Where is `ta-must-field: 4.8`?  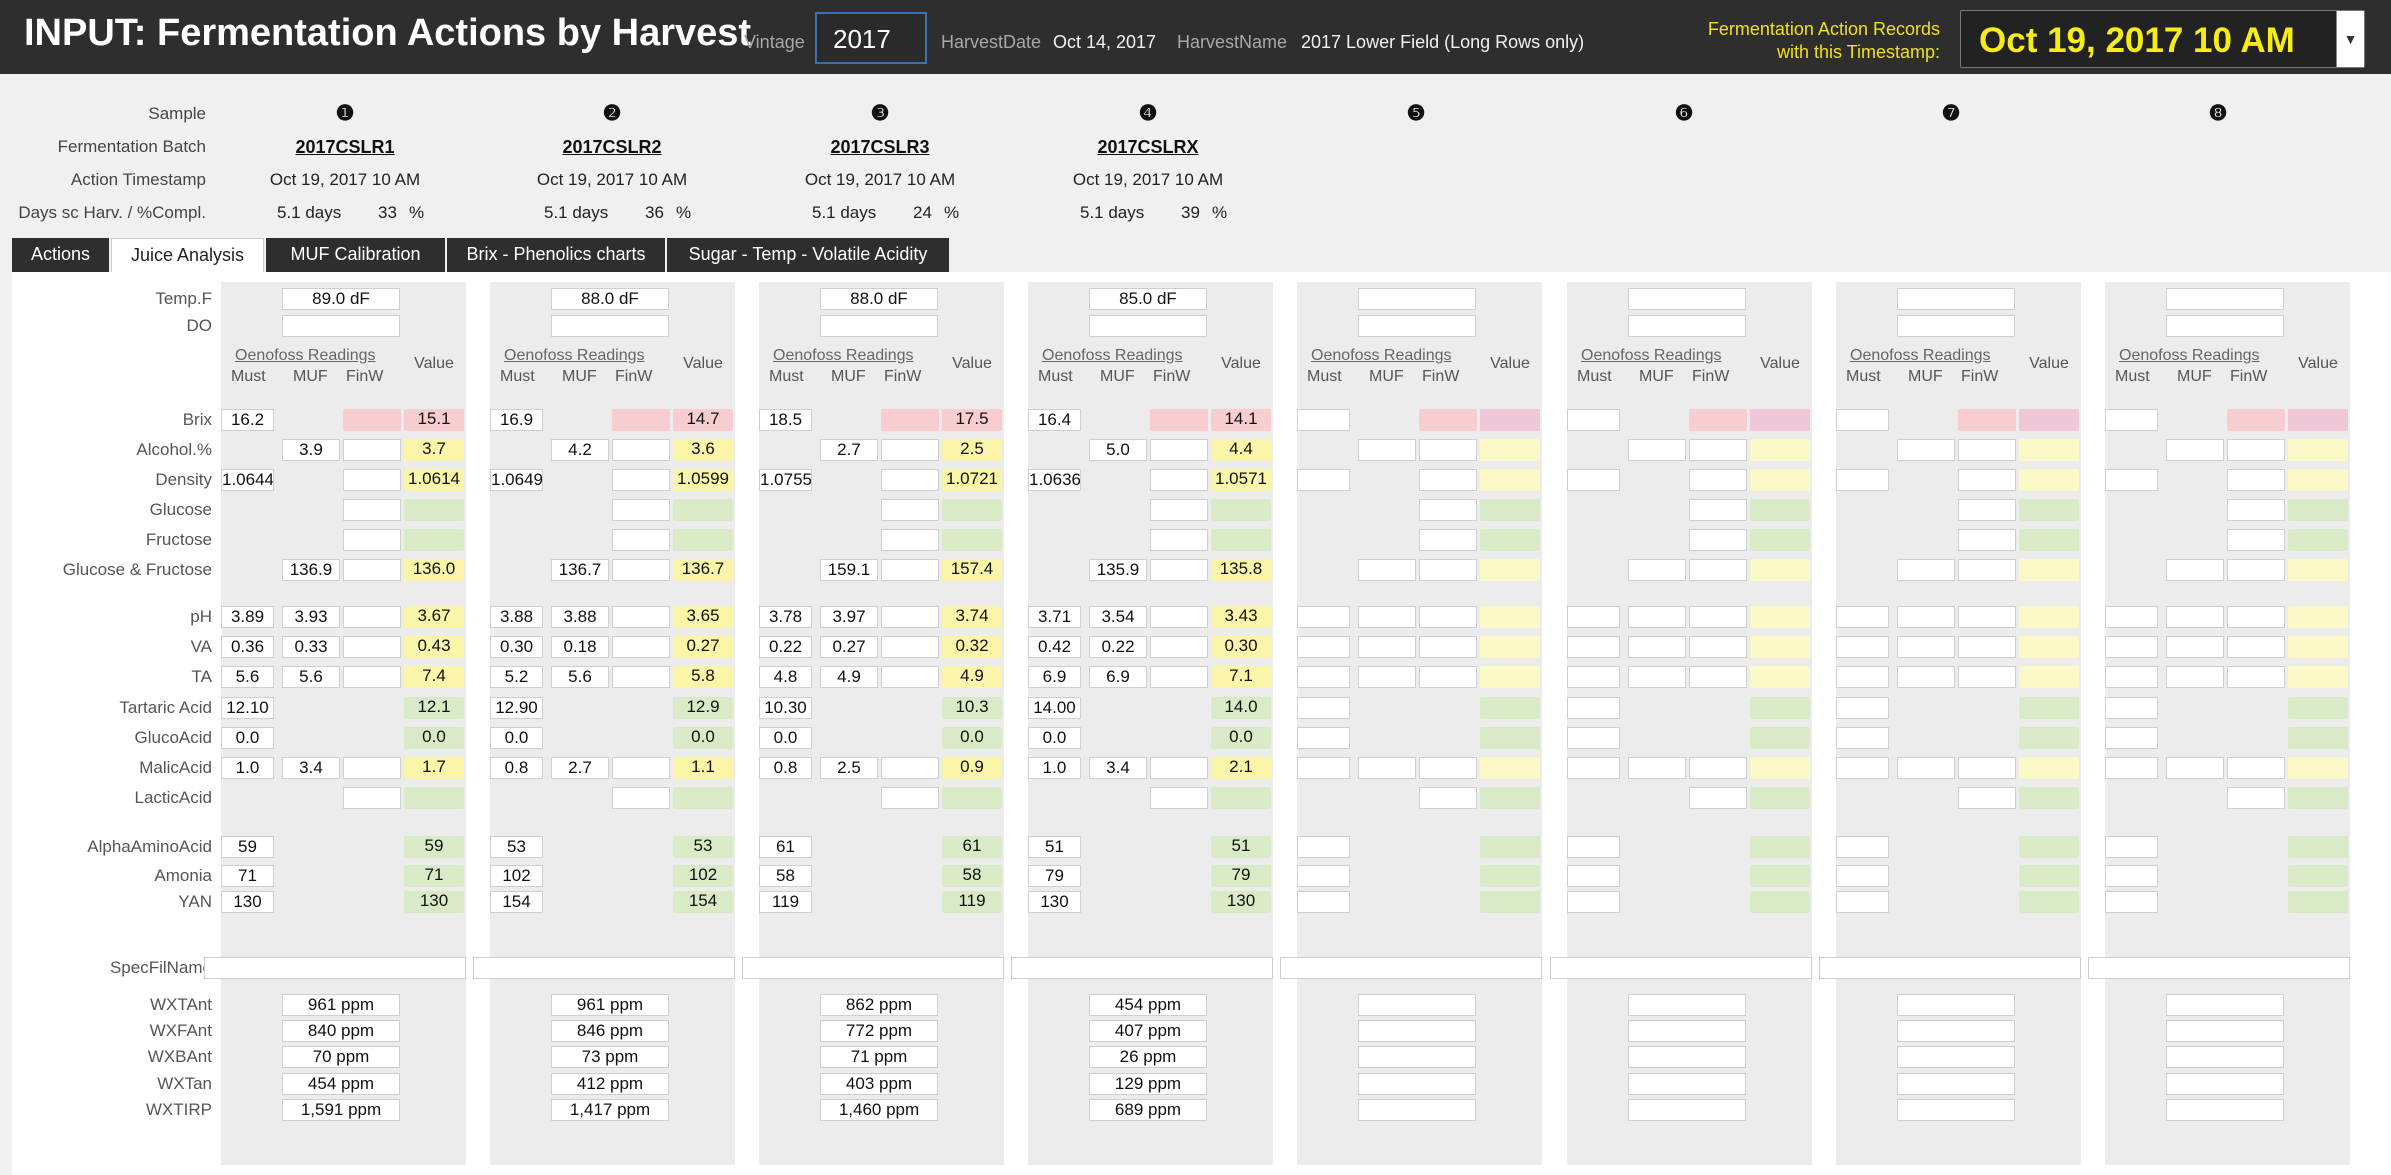
ta-must-field: 4.8 is located at coordinates (785, 677).